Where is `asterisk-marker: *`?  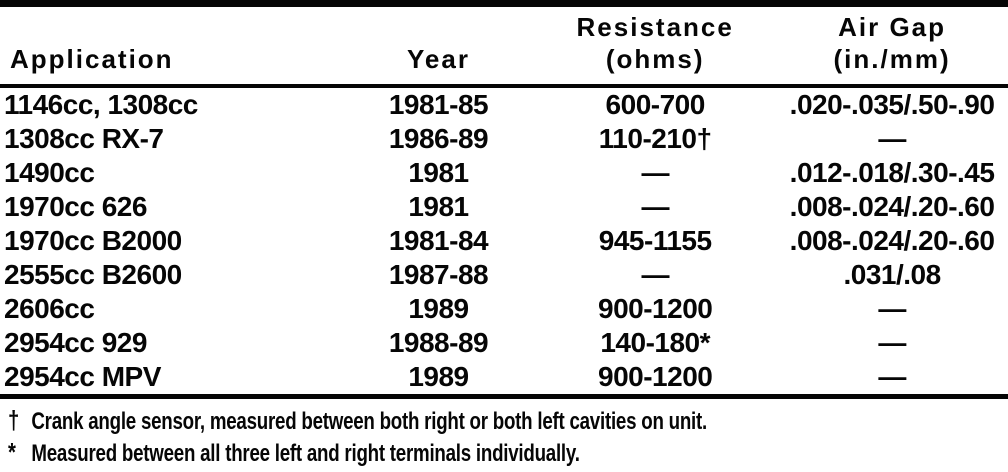
asterisk-marker: * is located at coordinates (12, 452).